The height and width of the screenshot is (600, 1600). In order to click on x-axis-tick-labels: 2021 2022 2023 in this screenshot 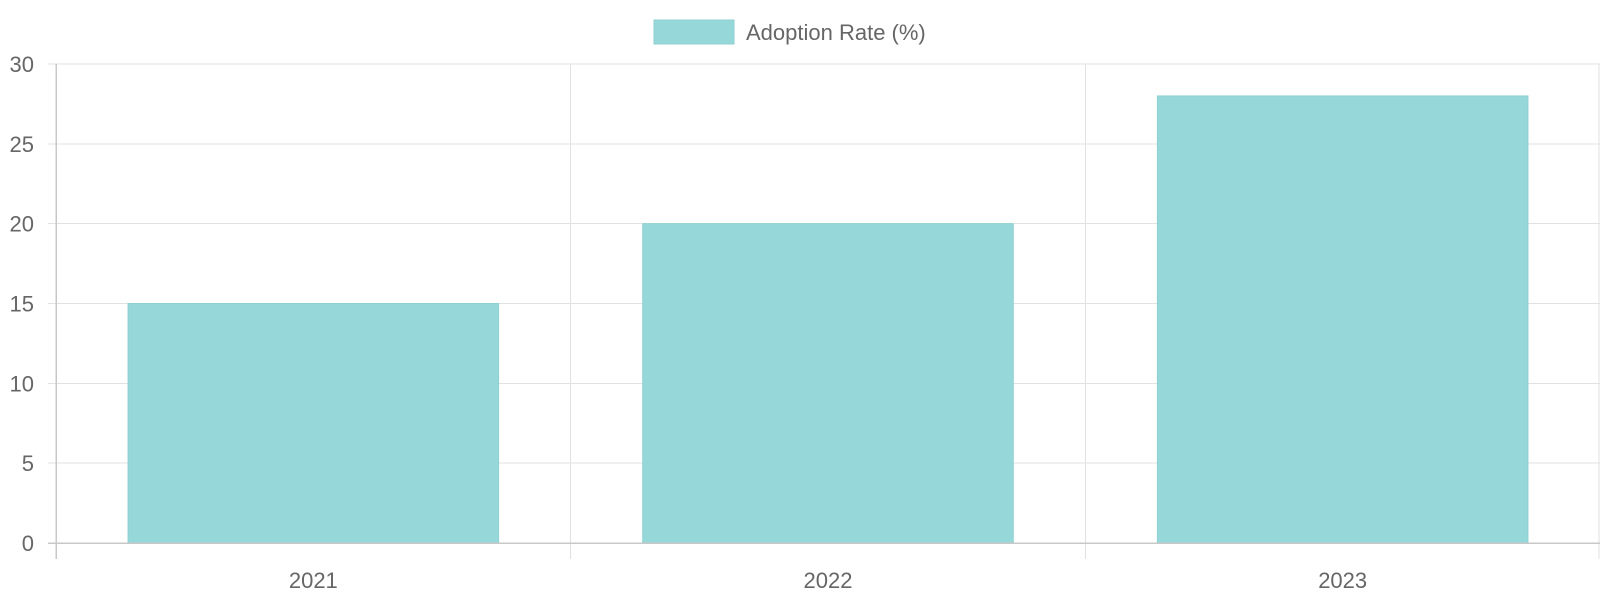, I will do `click(828, 580)`.